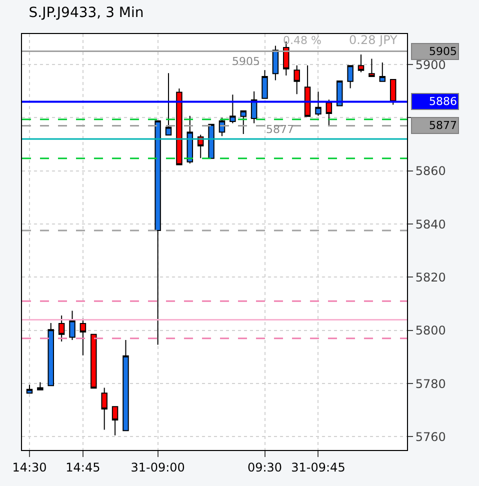 This screenshot has width=479, height=486. What do you see at coordinates (29, 467) in the screenshot?
I see `x-tick-label: 14:30` at bounding box center [29, 467].